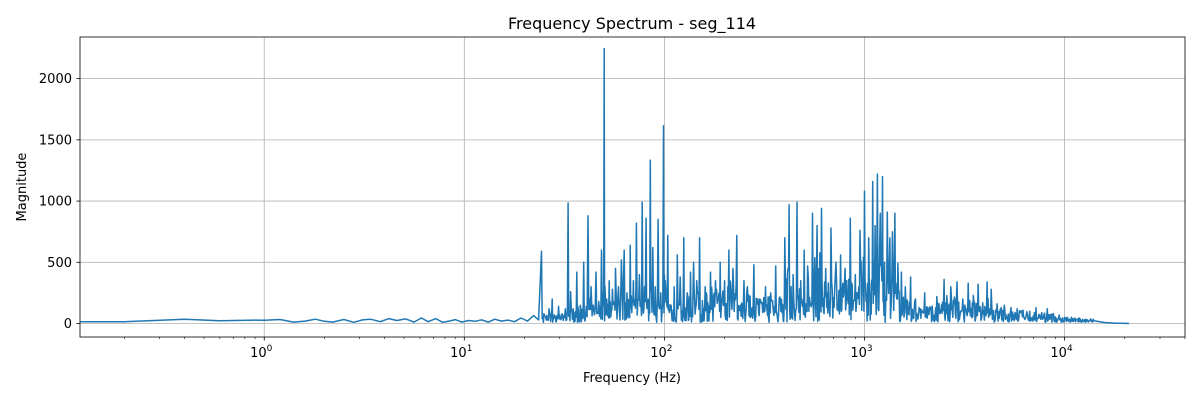 The height and width of the screenshot is (400, 1200). What do you see at coordinates (861, 352) in the screenshot?
I see `x-tick-label: 10³` at bounding box center [861, 352].